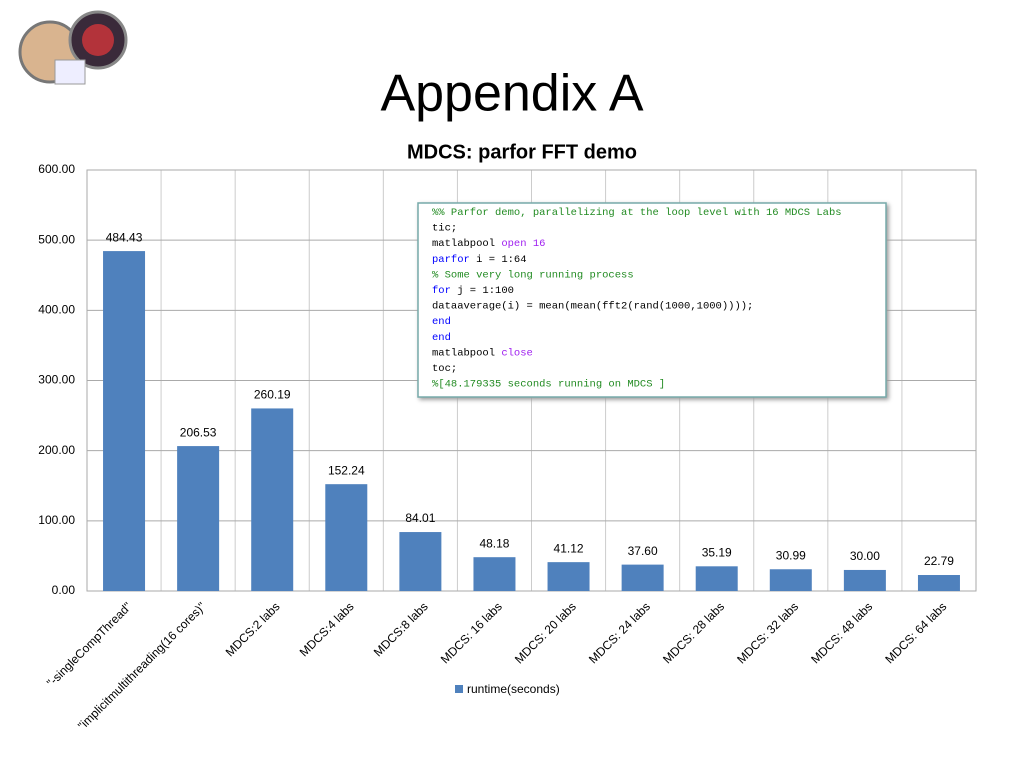  Describe the element at coordinates (482, 291) in the screenshot. I see `code-token: j = 1:100` at that location.